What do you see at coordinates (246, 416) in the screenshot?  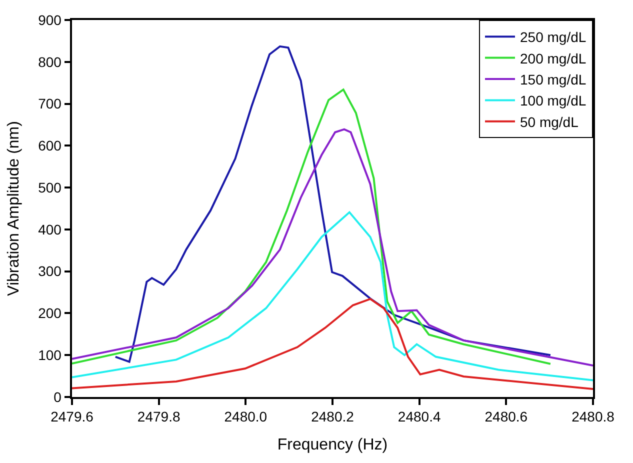 I see `x-tick-label: 2480.0` at bounding box center [246, 416].